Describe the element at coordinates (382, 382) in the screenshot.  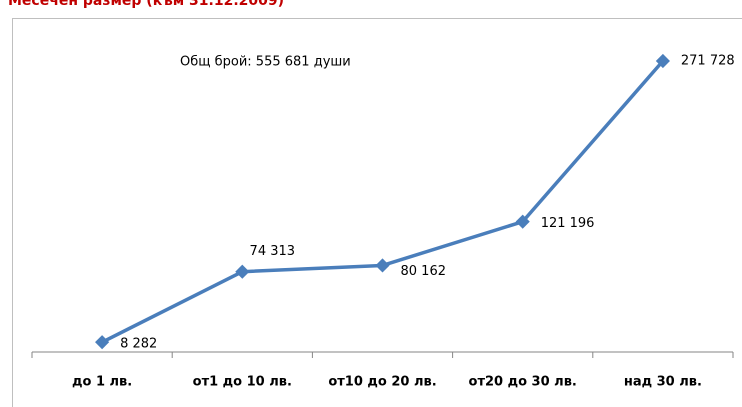
I see `x-tick-label: от10 до 20 лв.` at that location.